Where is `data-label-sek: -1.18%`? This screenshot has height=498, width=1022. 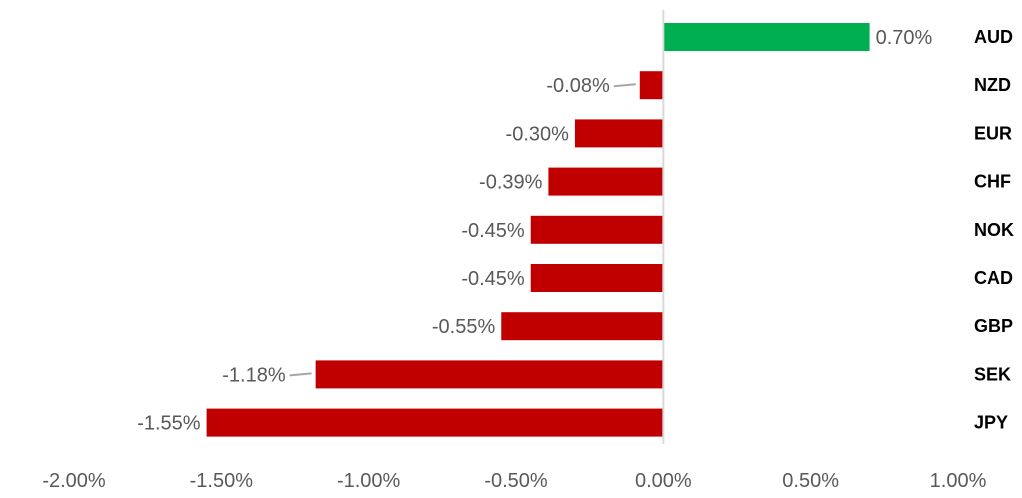 data-label-sek: -1.18% is located at coordinates (254, 375).